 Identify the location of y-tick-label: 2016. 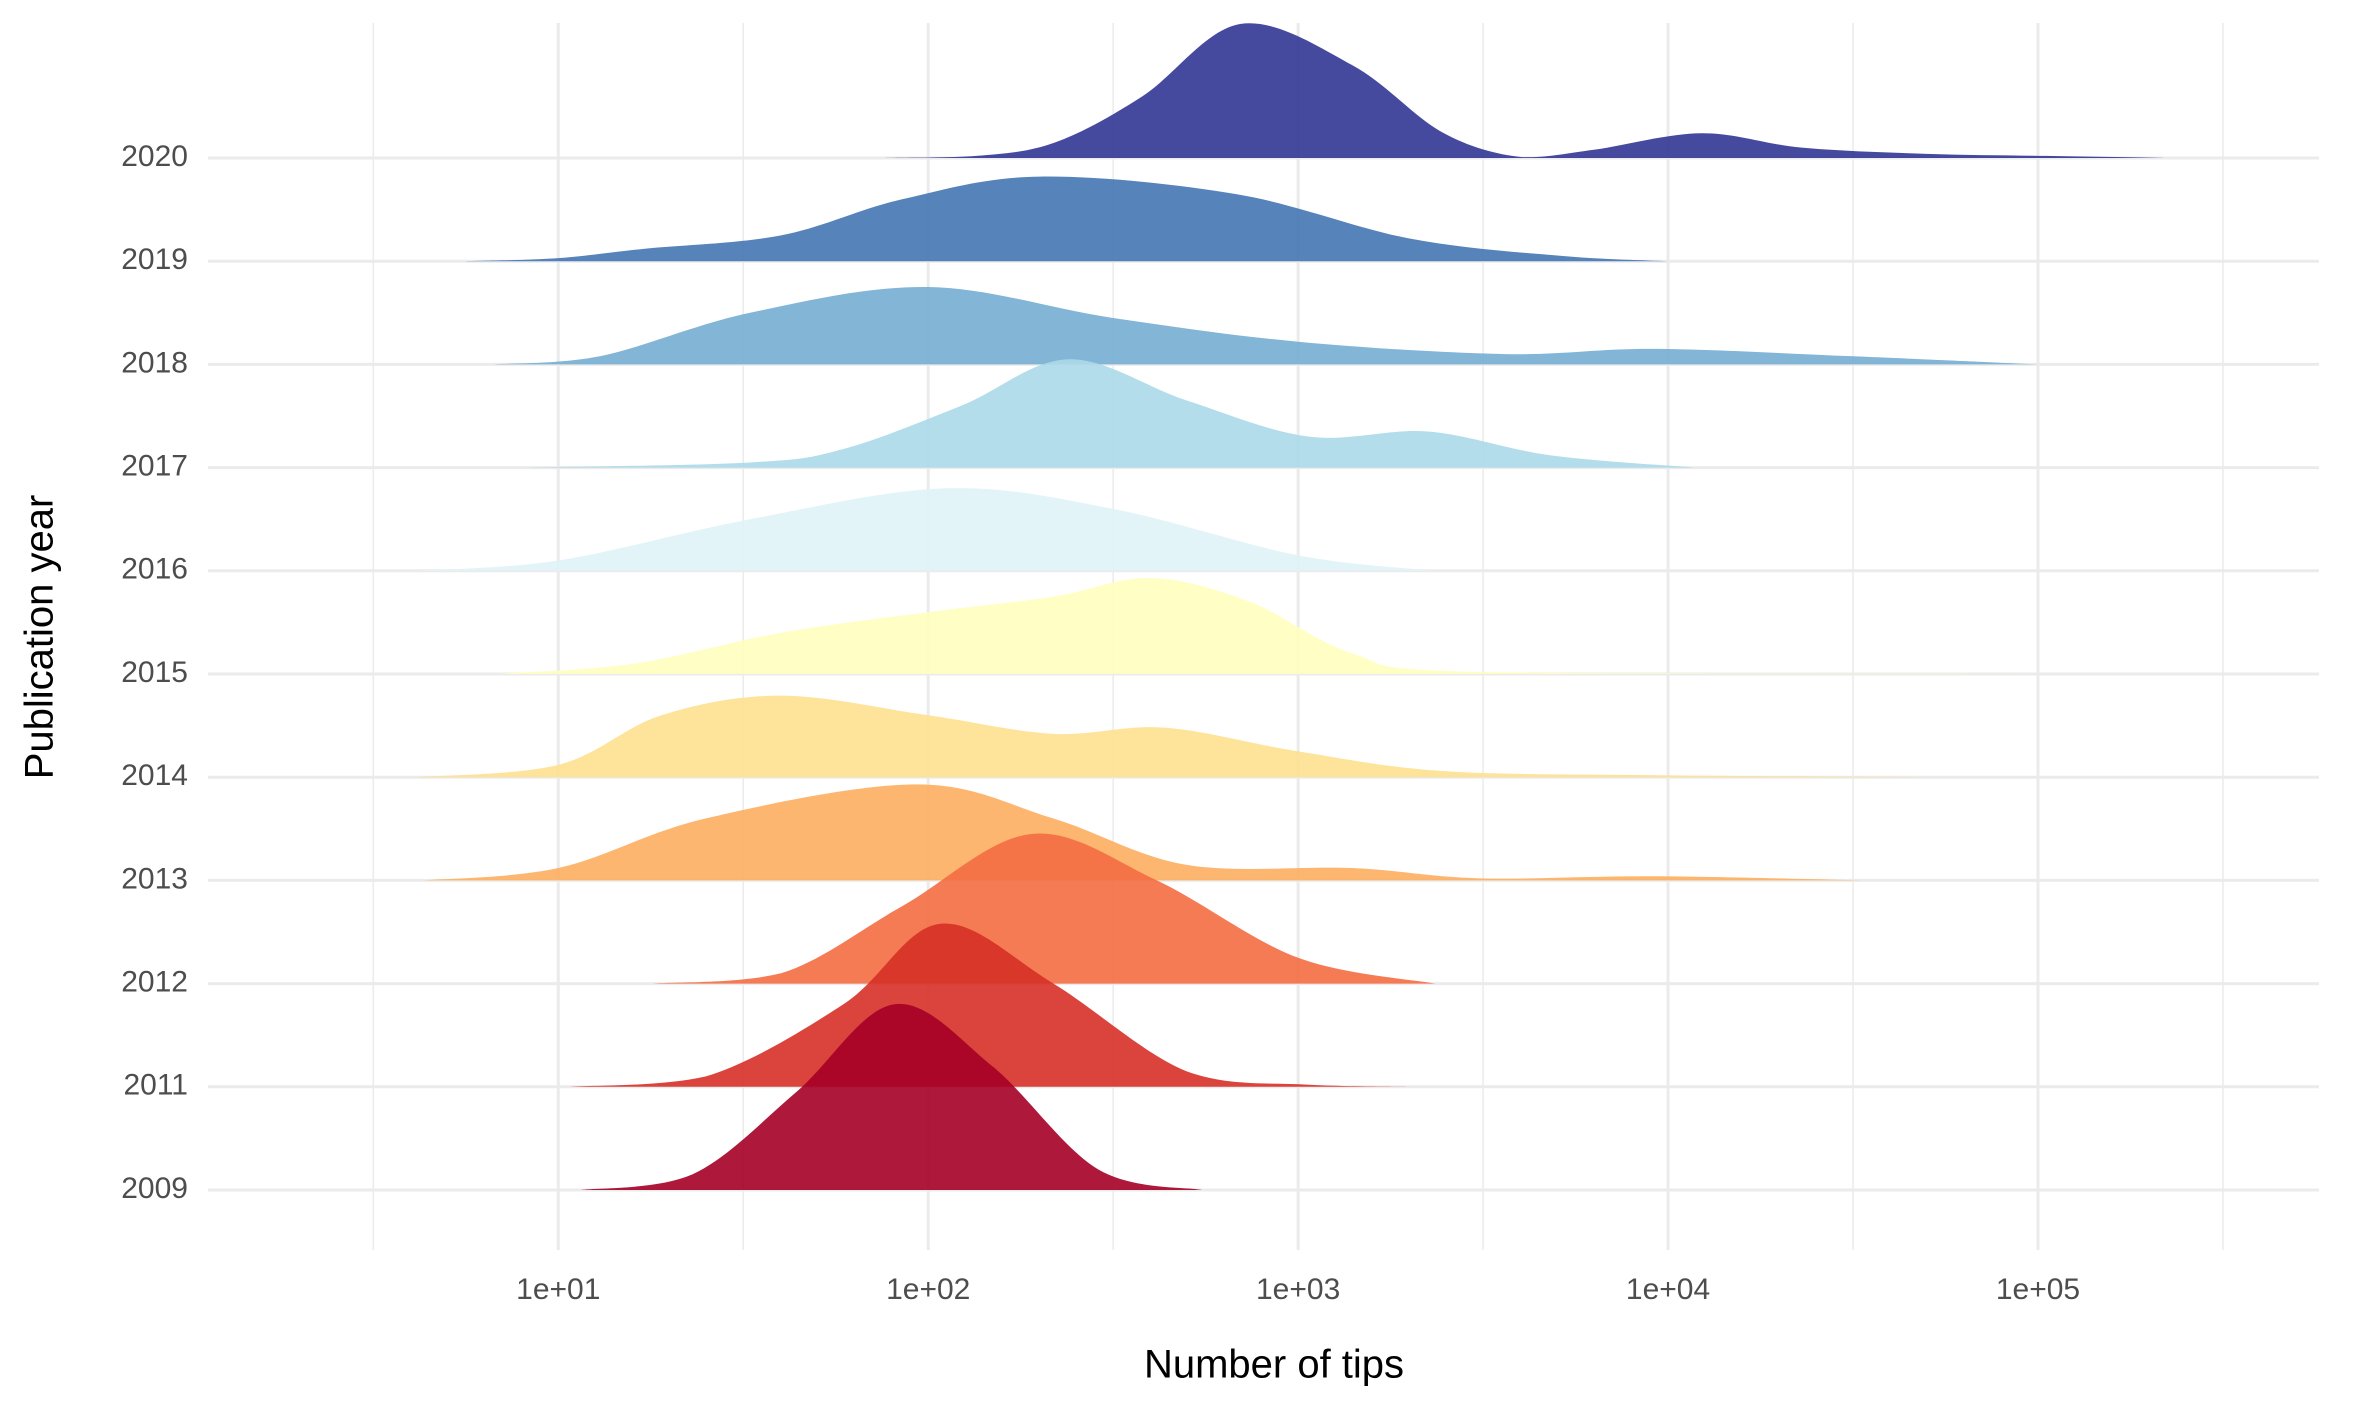
(154, 569).